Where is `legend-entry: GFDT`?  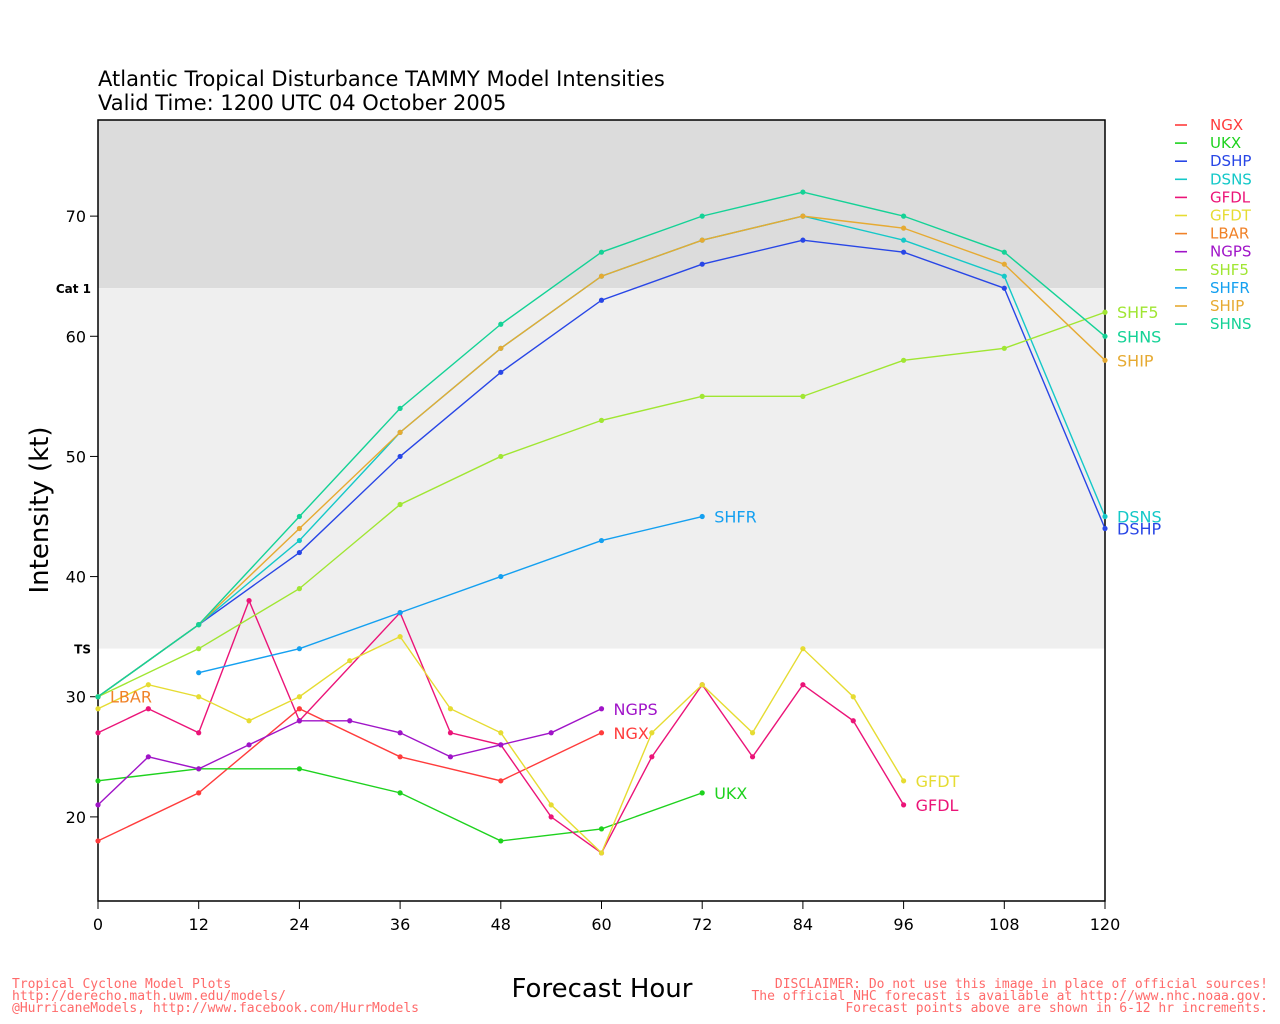
legend-entry: GFDT is located at coordinates (1231, 216).